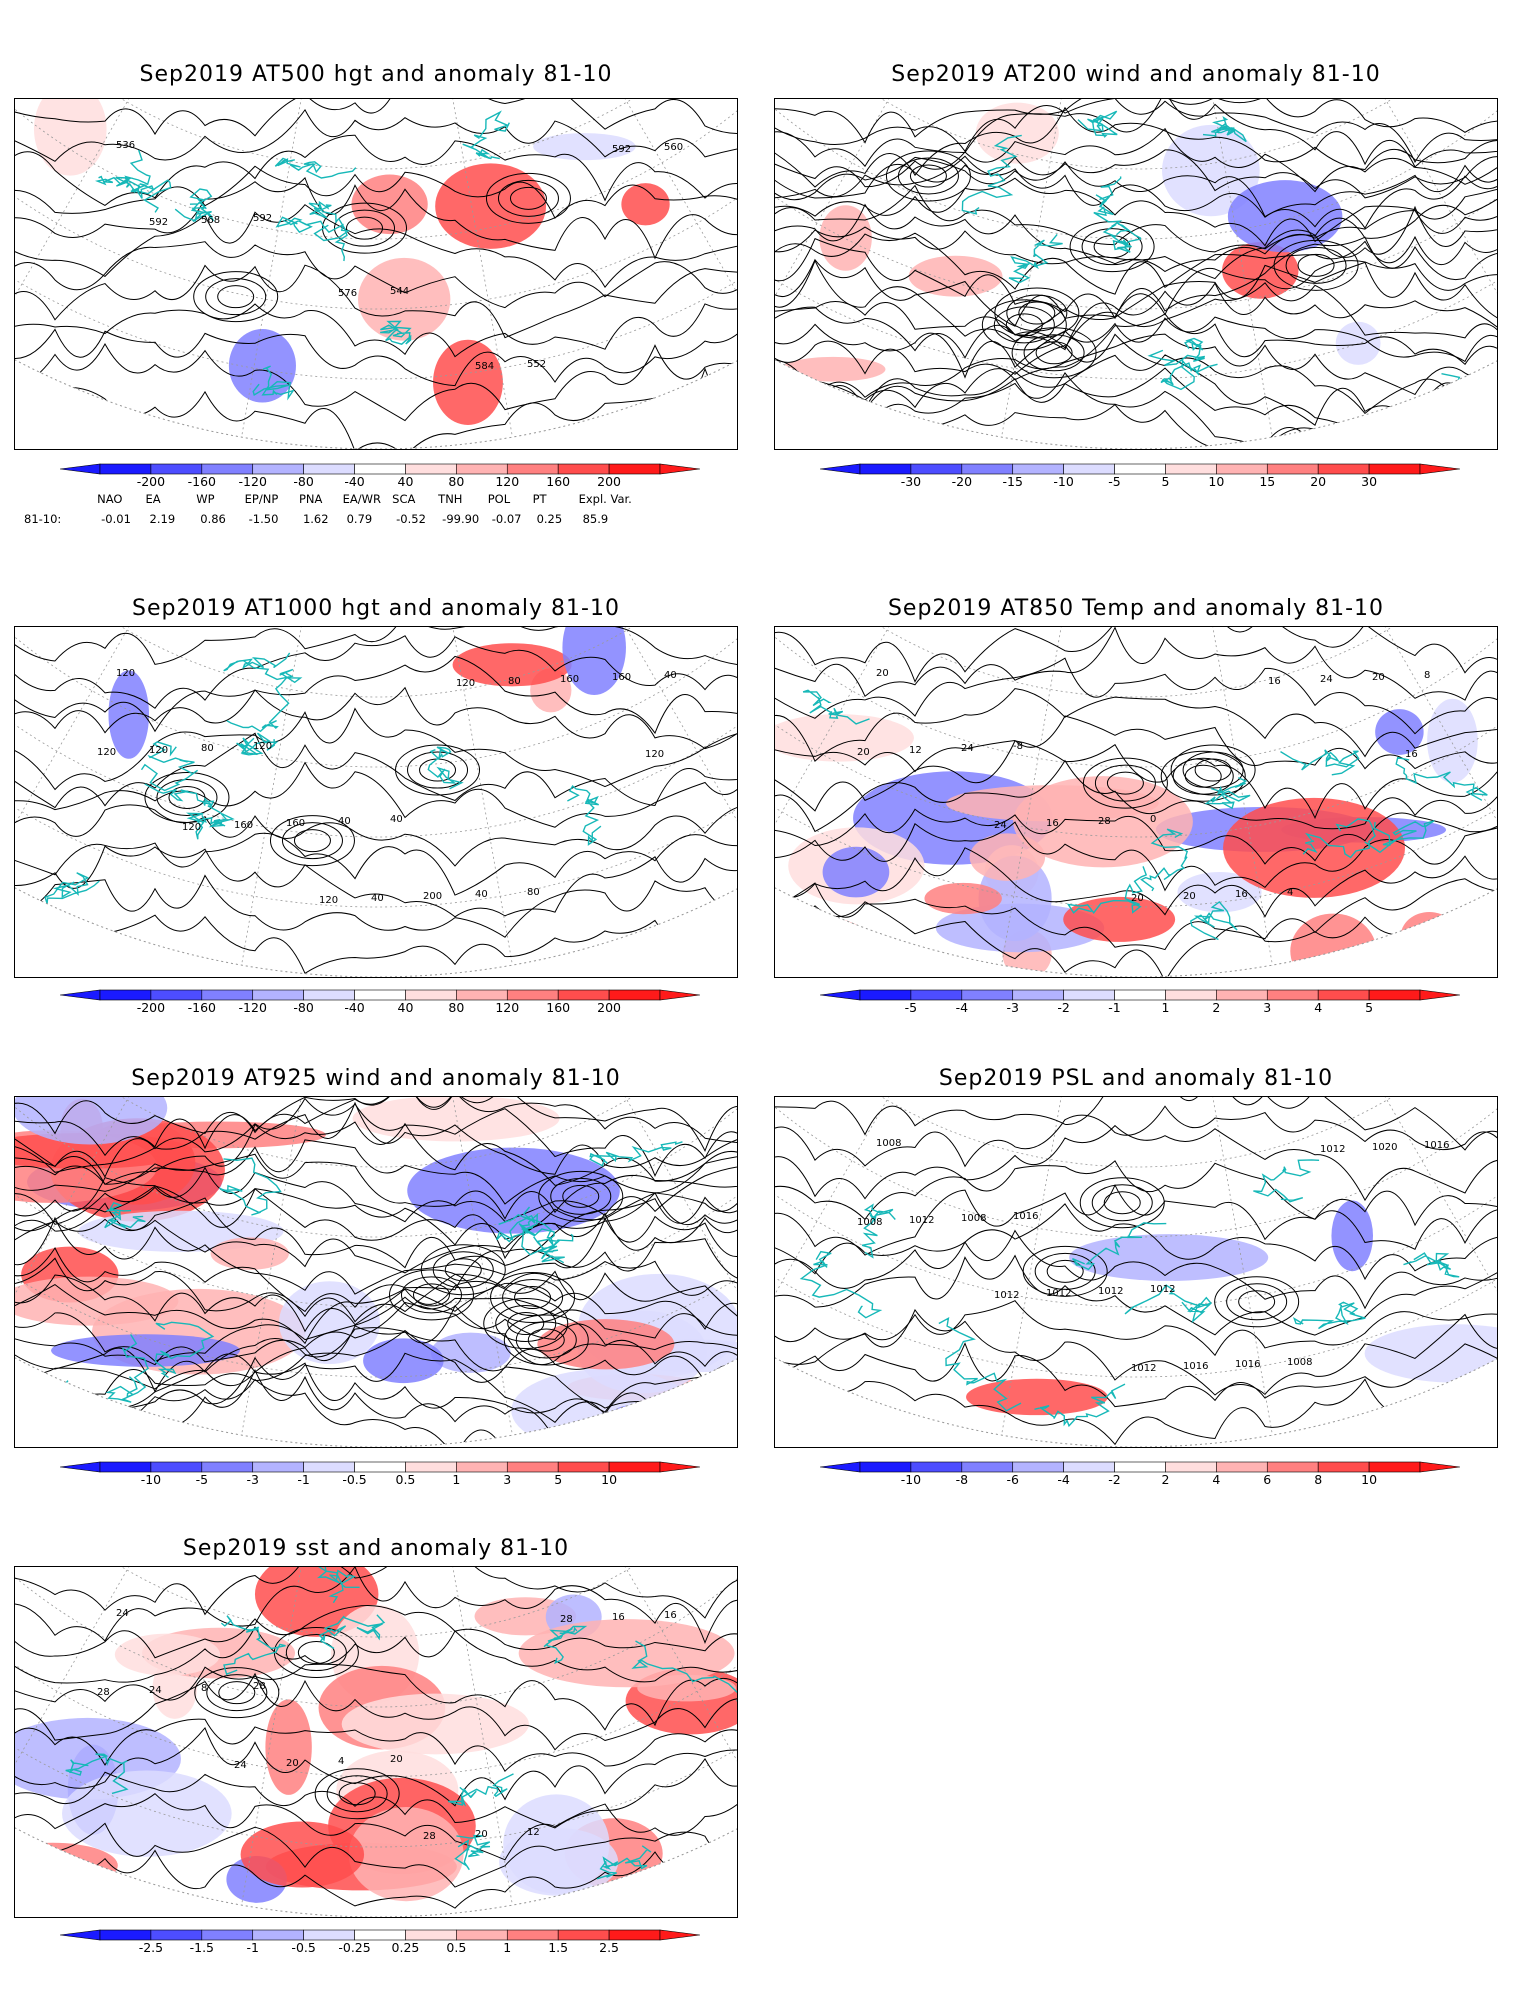 The height and width of the screenshot is (2000, 1520). I want to click on colorbar-tick-label: -80, so click(303, 481).